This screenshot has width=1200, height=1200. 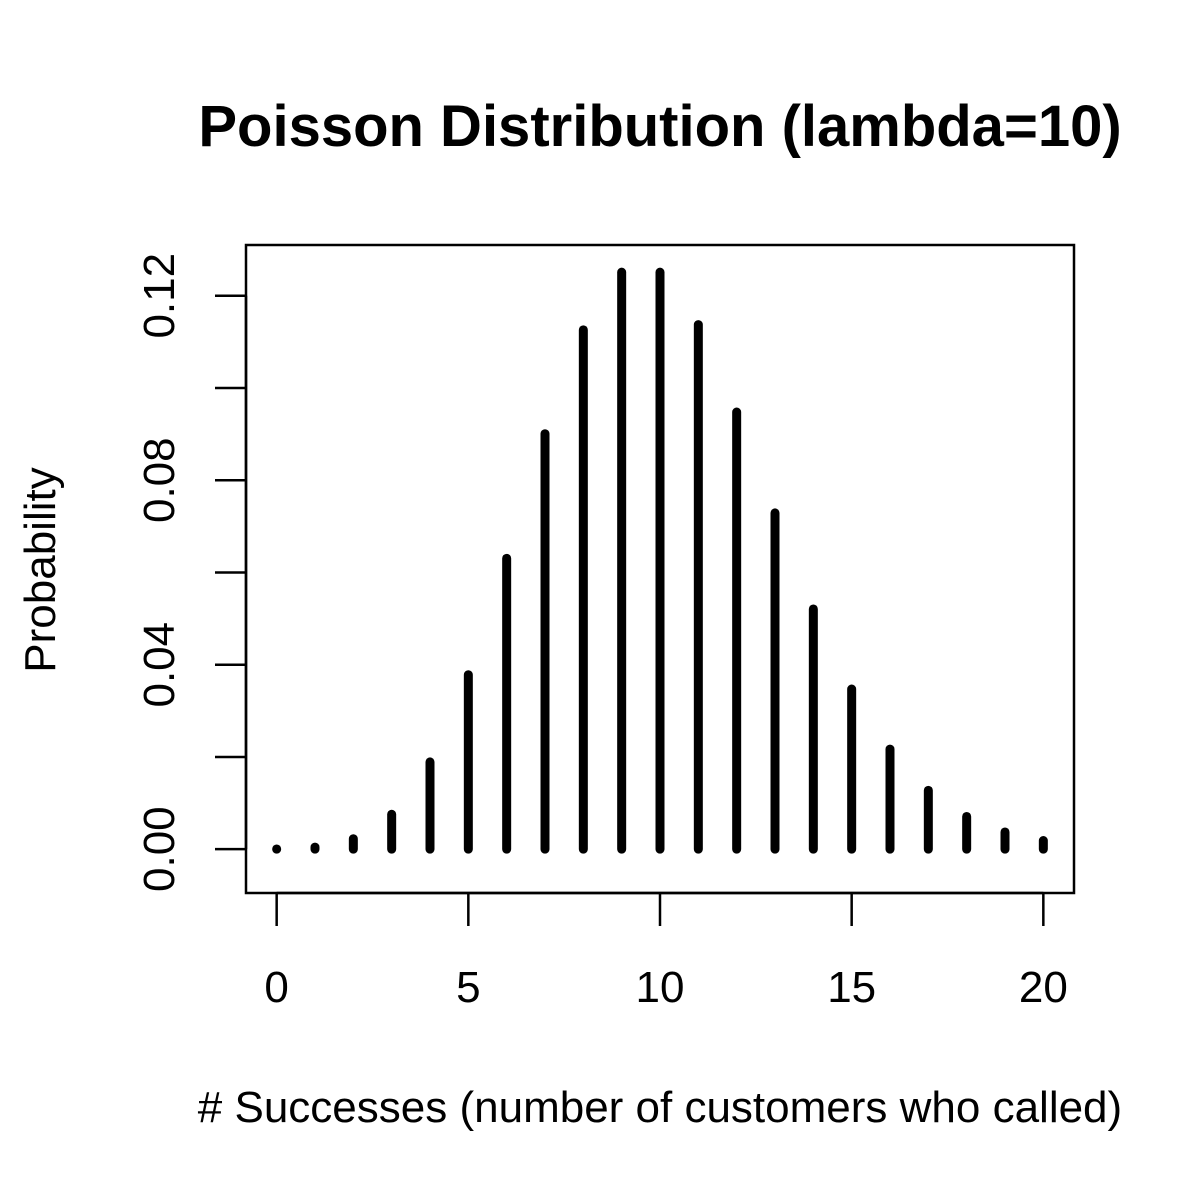 I want to click on y-tick-label: 0.12, so click(x=159, y=296).